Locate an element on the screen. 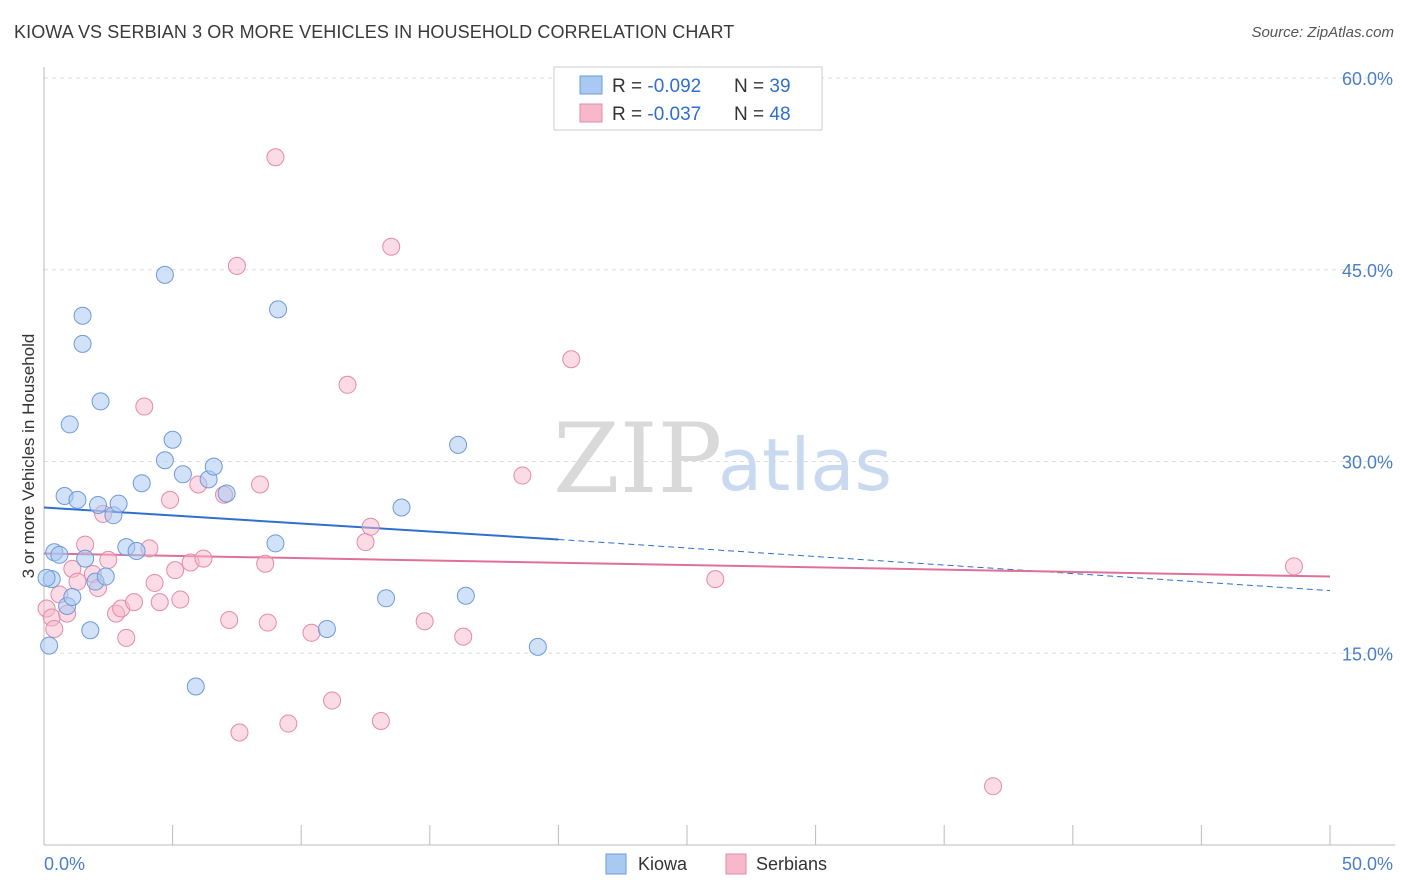  watermark: ZIP atlas is located at coordinates (722, 459).